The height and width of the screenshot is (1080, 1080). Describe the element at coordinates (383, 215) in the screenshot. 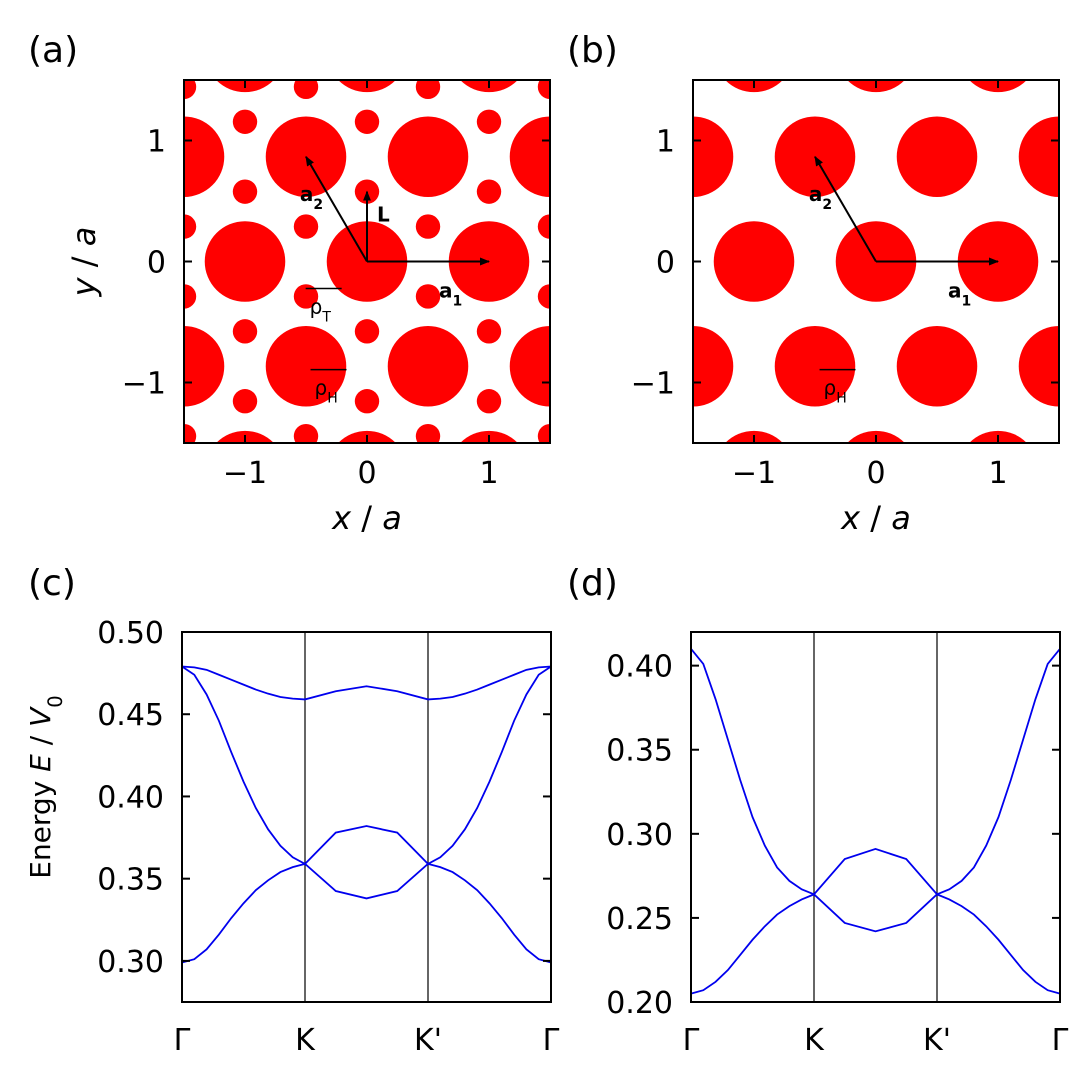

I see `vector-label-L: L` at that location.